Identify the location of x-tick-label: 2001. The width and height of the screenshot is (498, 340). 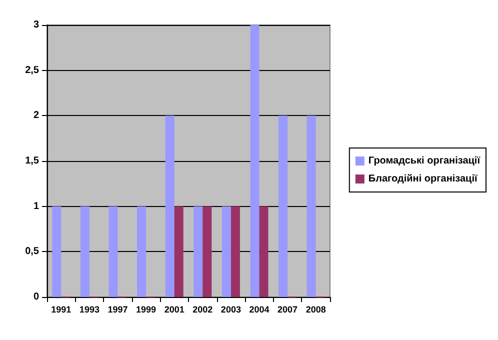
(174, 309).